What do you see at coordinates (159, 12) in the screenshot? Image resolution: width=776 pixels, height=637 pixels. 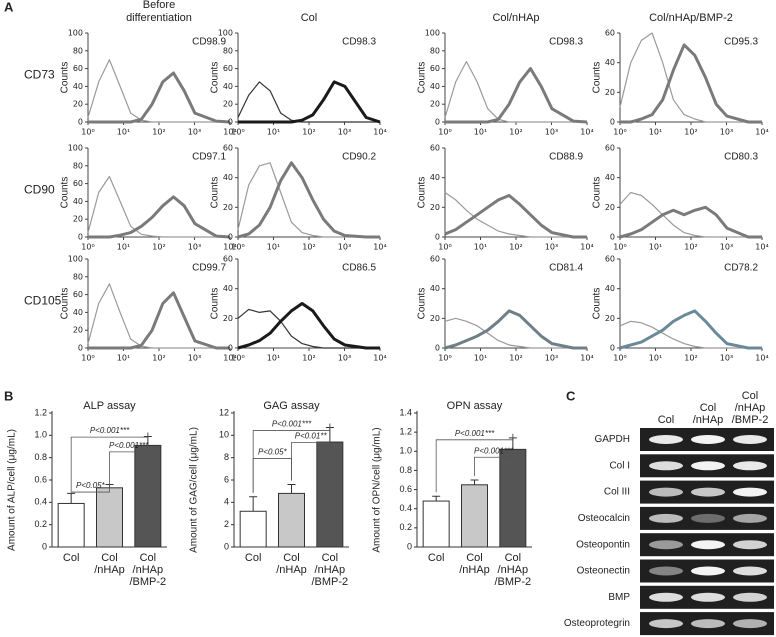 I see `column-header: Before differentiation` at bounding box center [159, 12].